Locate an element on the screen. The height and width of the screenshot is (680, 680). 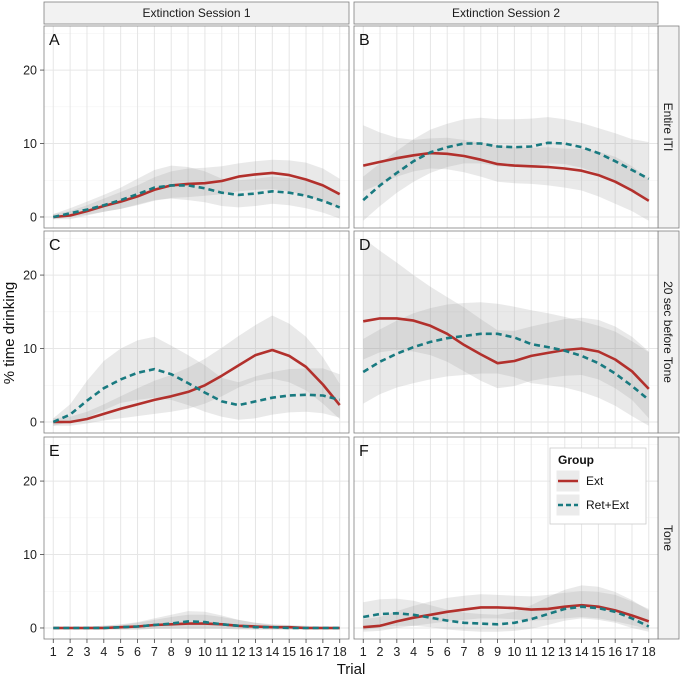
panel-letter: D is located at coordinates (365, 245).